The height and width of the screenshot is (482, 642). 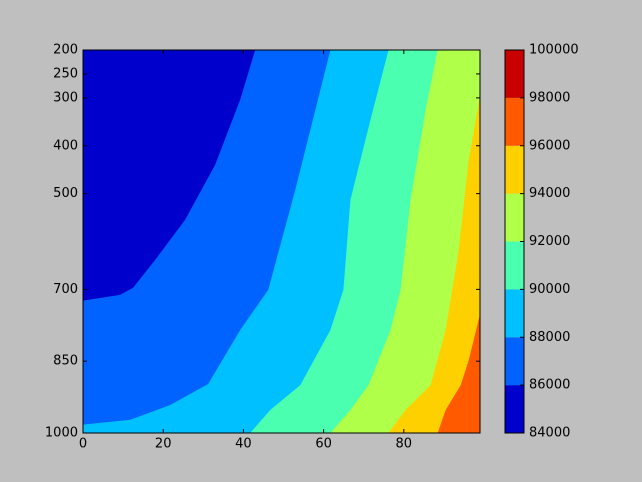 What do you see at coordinates (554, 50) in the screenshot?
I see `colorbar-tick-label: 100000` at bounding box center [554, 50].